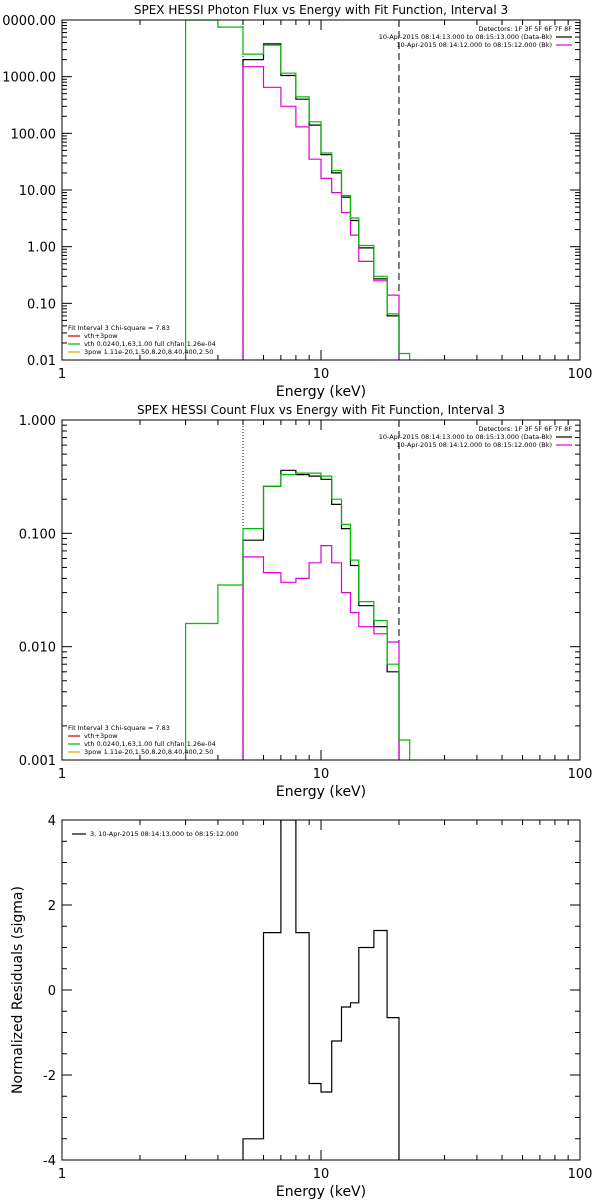 The height and width of the screenshot is (1200, 600). Describe the element at coordinates (52, 906) in the screenshot. I see `y-tick-label: 2` at that location.